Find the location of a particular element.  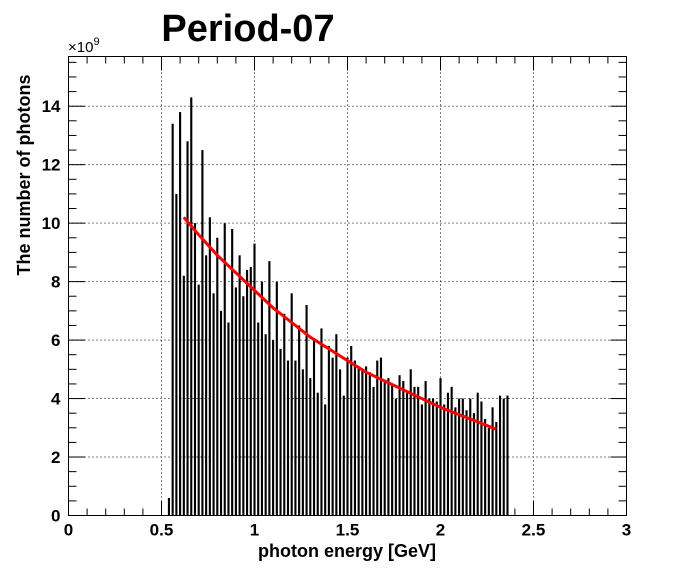

x-tick-label: 1.5 is located at coordinates (348, 530).